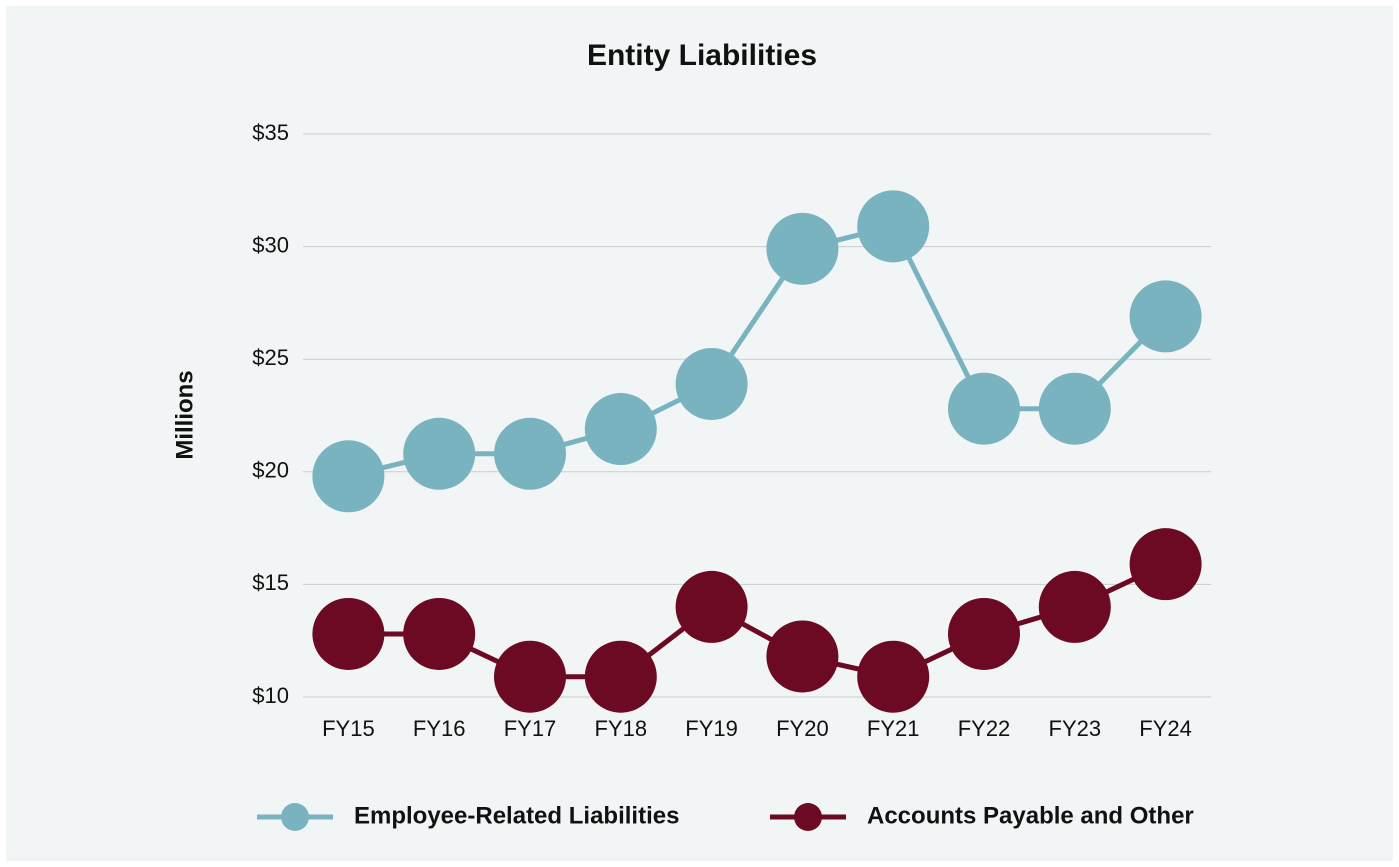 Image resolution: width=1399 pixels, height=867 pixels. What do you see at coordinates (757, 620) in the screenshot?
I see `series-line` at bounding box center [757, 620].